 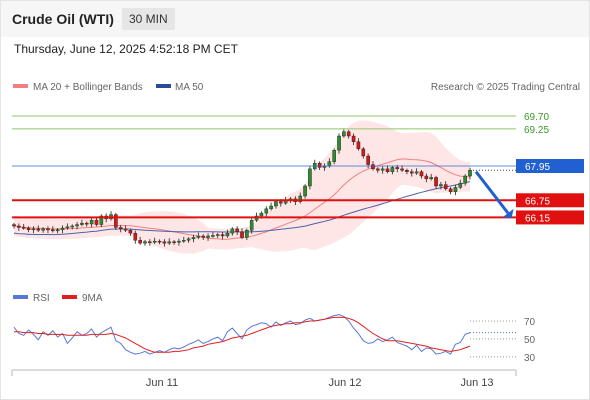 I want to click on rsi-line, so click(x=242, y=334).